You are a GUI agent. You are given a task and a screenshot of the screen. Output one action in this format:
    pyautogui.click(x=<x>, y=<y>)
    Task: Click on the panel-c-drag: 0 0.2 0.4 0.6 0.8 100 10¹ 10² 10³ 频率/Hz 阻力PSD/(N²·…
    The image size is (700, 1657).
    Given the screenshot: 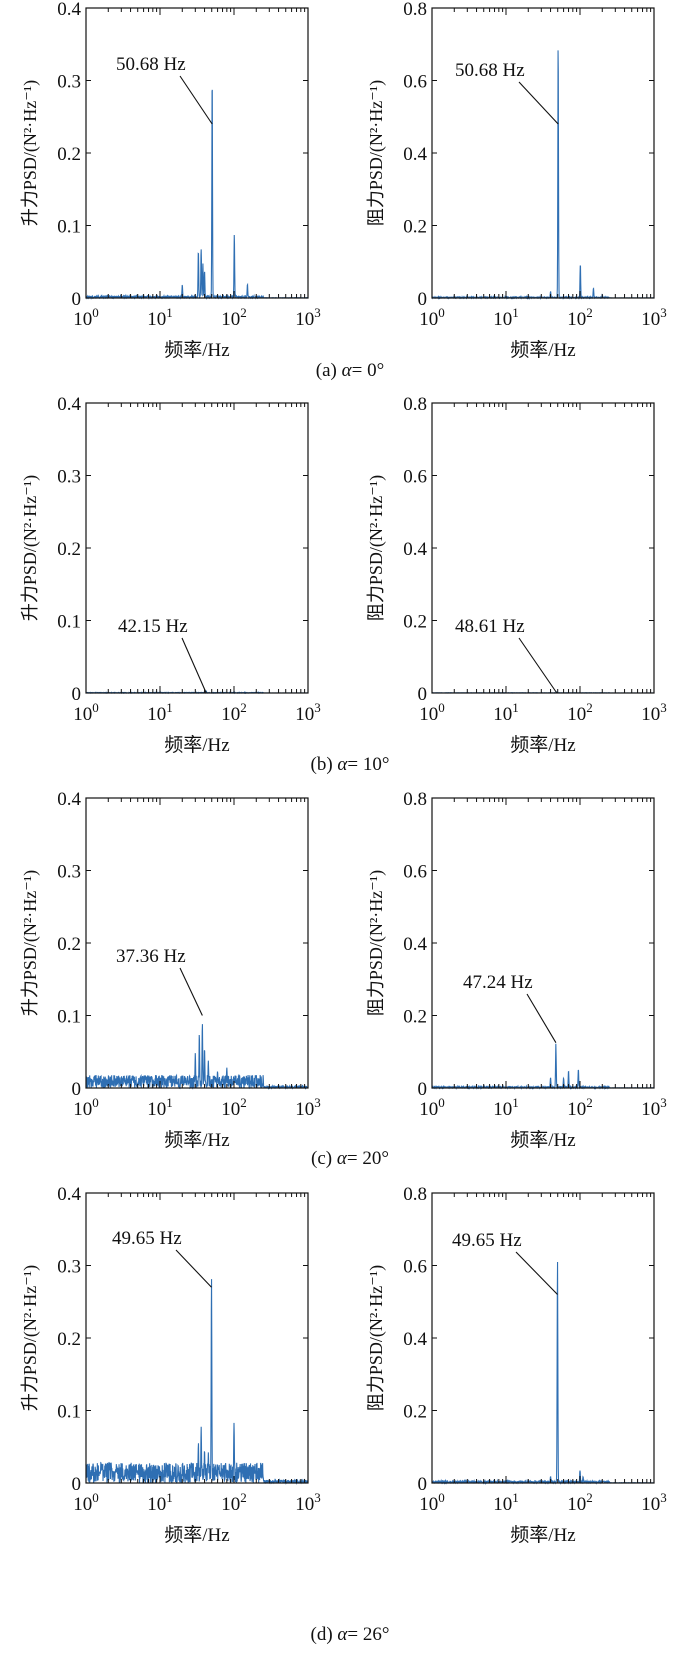 What is the action you would take?
    pyautogui.click(x=516, y=970)
    